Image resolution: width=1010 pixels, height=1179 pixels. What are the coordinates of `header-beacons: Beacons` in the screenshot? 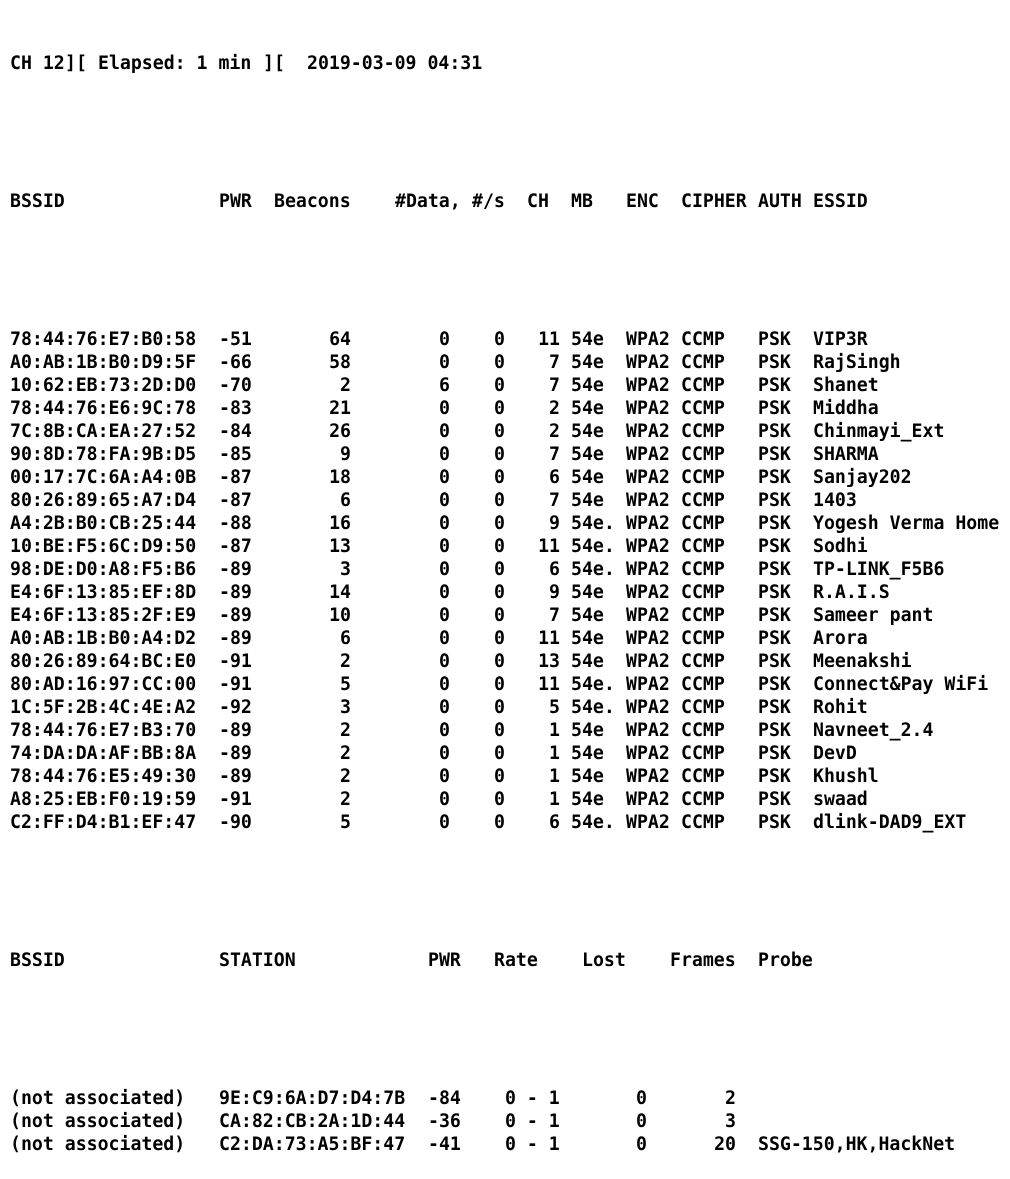 It's located at (312, 201).